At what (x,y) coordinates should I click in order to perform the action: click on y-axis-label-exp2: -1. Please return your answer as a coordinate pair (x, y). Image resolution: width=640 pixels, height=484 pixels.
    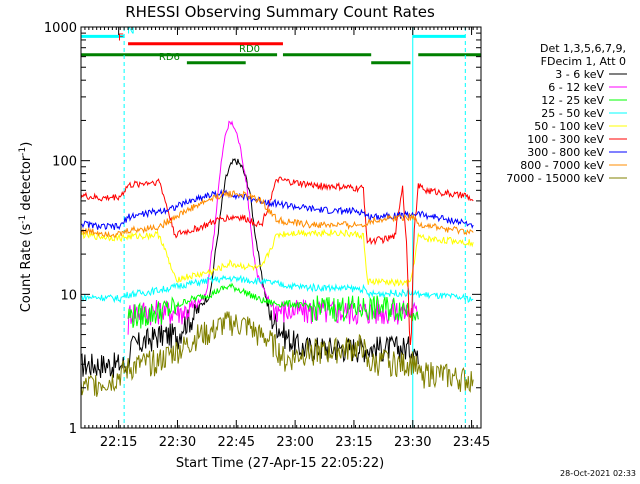
    Looking at the image, I should click on (23, 151).